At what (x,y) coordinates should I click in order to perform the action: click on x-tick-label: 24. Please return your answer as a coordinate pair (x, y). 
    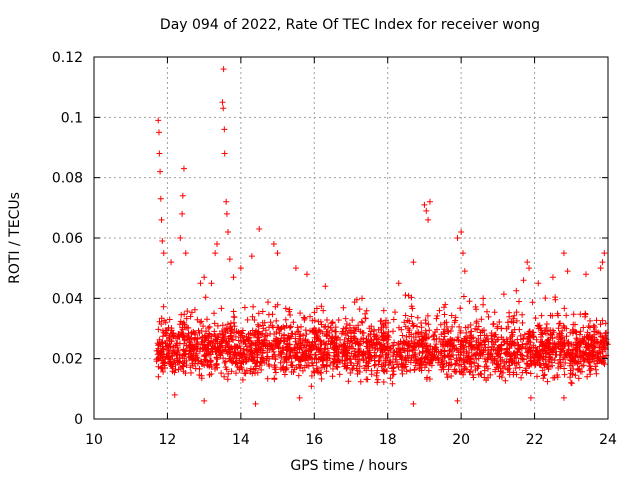
    Looking at the image, I should click on (608, 440).